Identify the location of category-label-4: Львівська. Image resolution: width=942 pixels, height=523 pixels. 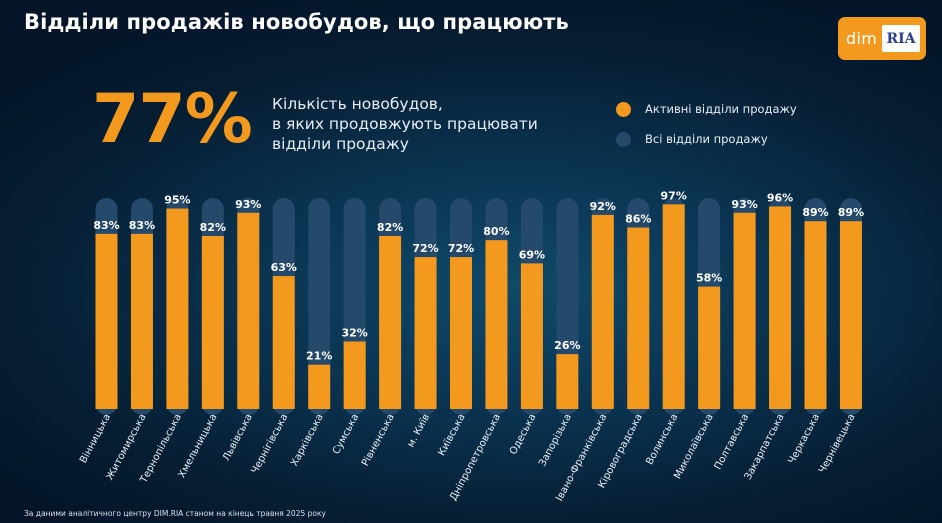
(237, 437).